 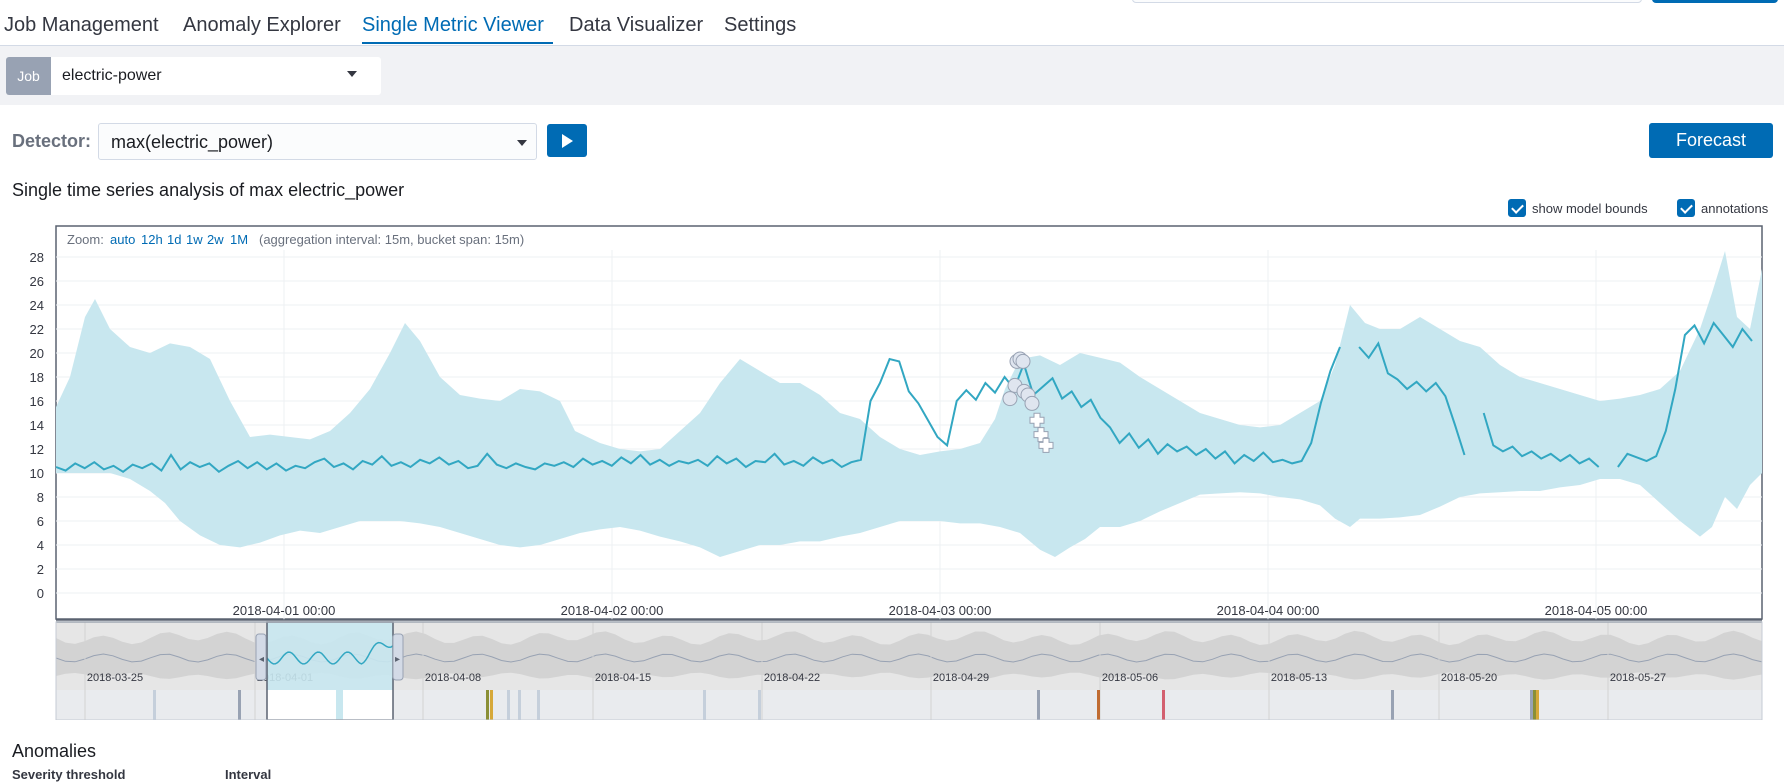 I want to click on x-tick-label: 2018-04-01 00:00, so click(x=284, y=610).